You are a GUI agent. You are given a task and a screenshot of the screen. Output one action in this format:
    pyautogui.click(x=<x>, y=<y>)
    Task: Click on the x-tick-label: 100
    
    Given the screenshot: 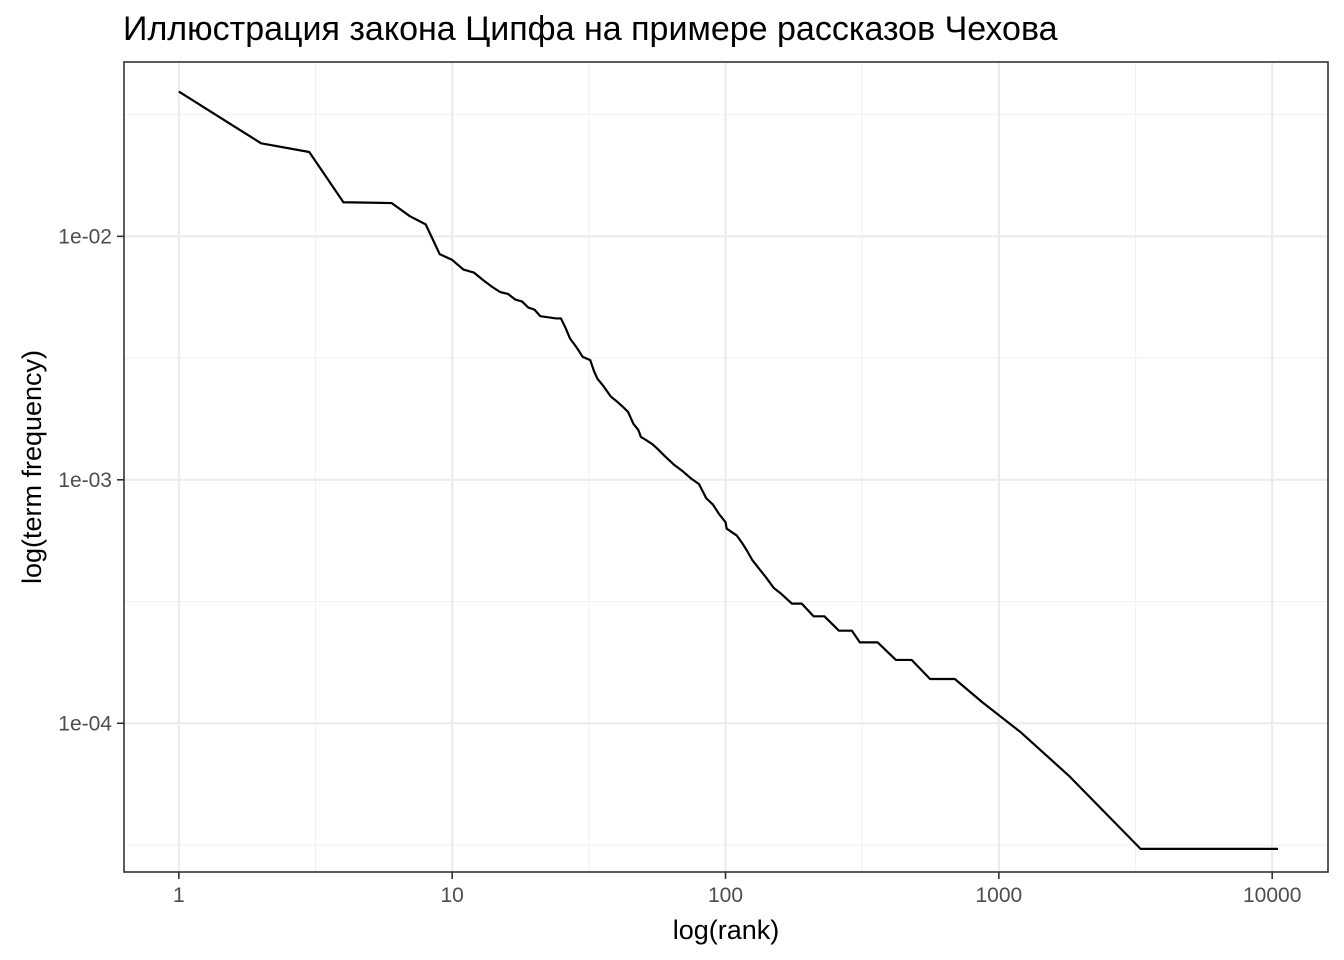 What is the action you would take?
    pyautogui.click(x=725, y=895)
    